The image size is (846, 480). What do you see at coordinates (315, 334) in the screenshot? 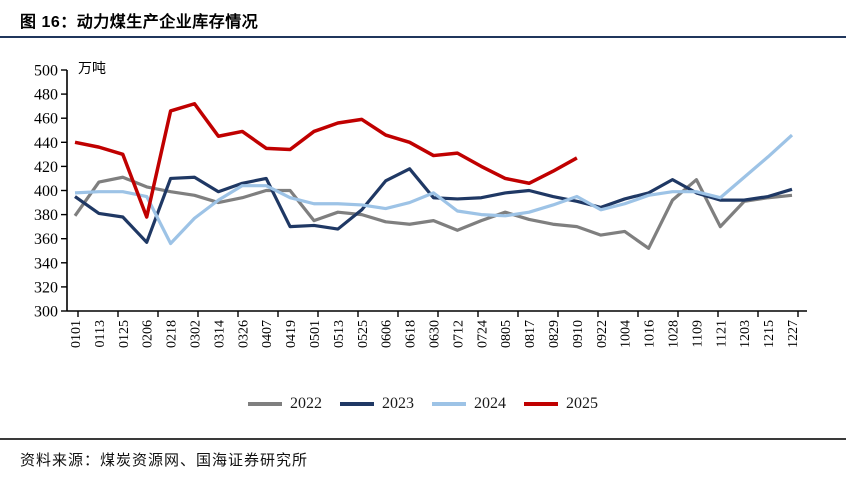
I see `x-tick-label: 0501` at bounding box center [315, 334].